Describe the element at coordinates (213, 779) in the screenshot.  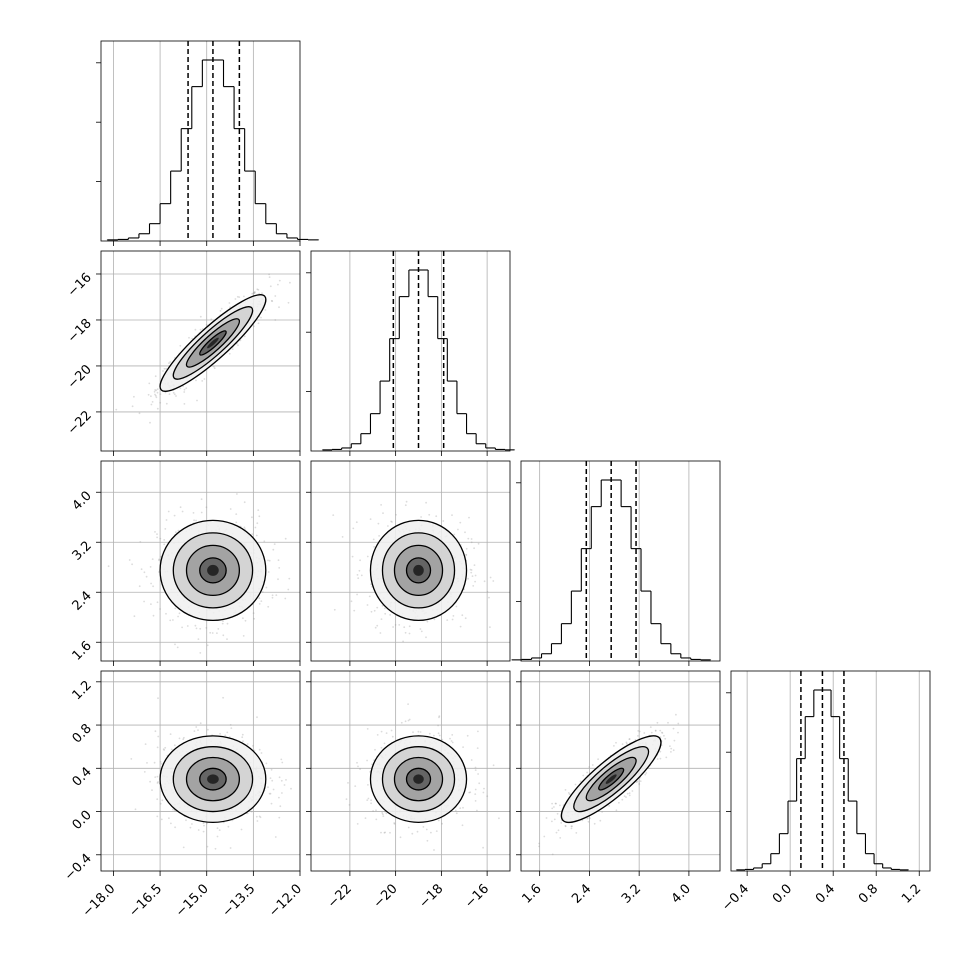
I see `contour-line` at that location.